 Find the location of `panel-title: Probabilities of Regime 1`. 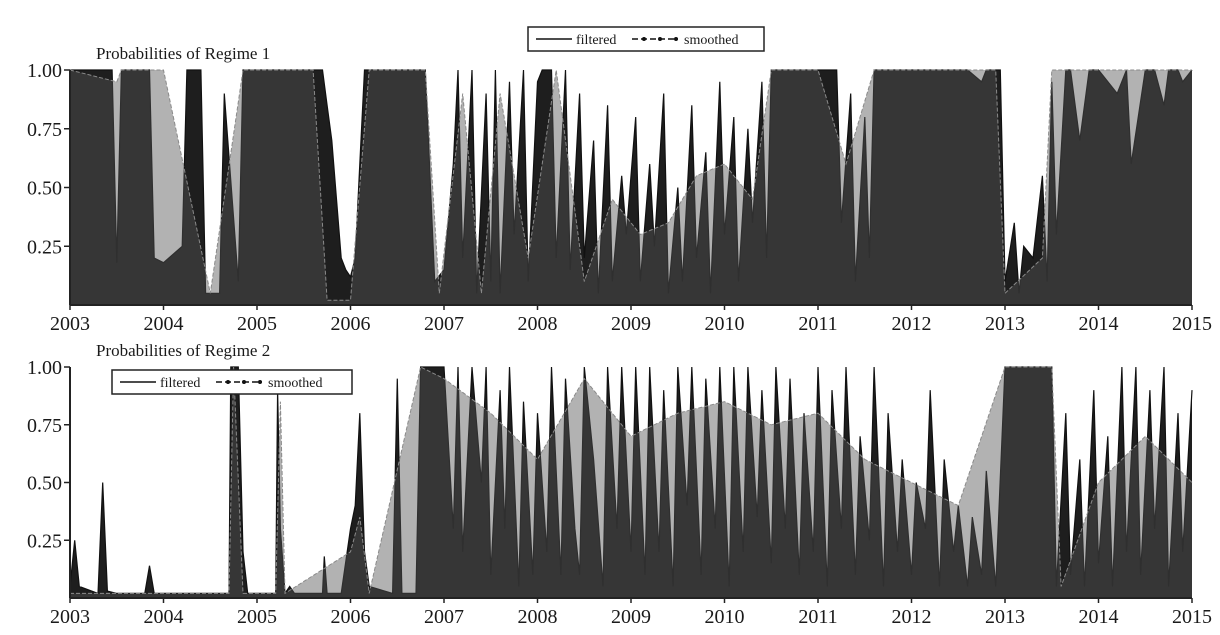

panel-title: Probabilities of Regime 1 is located at coordinates (183, 53).